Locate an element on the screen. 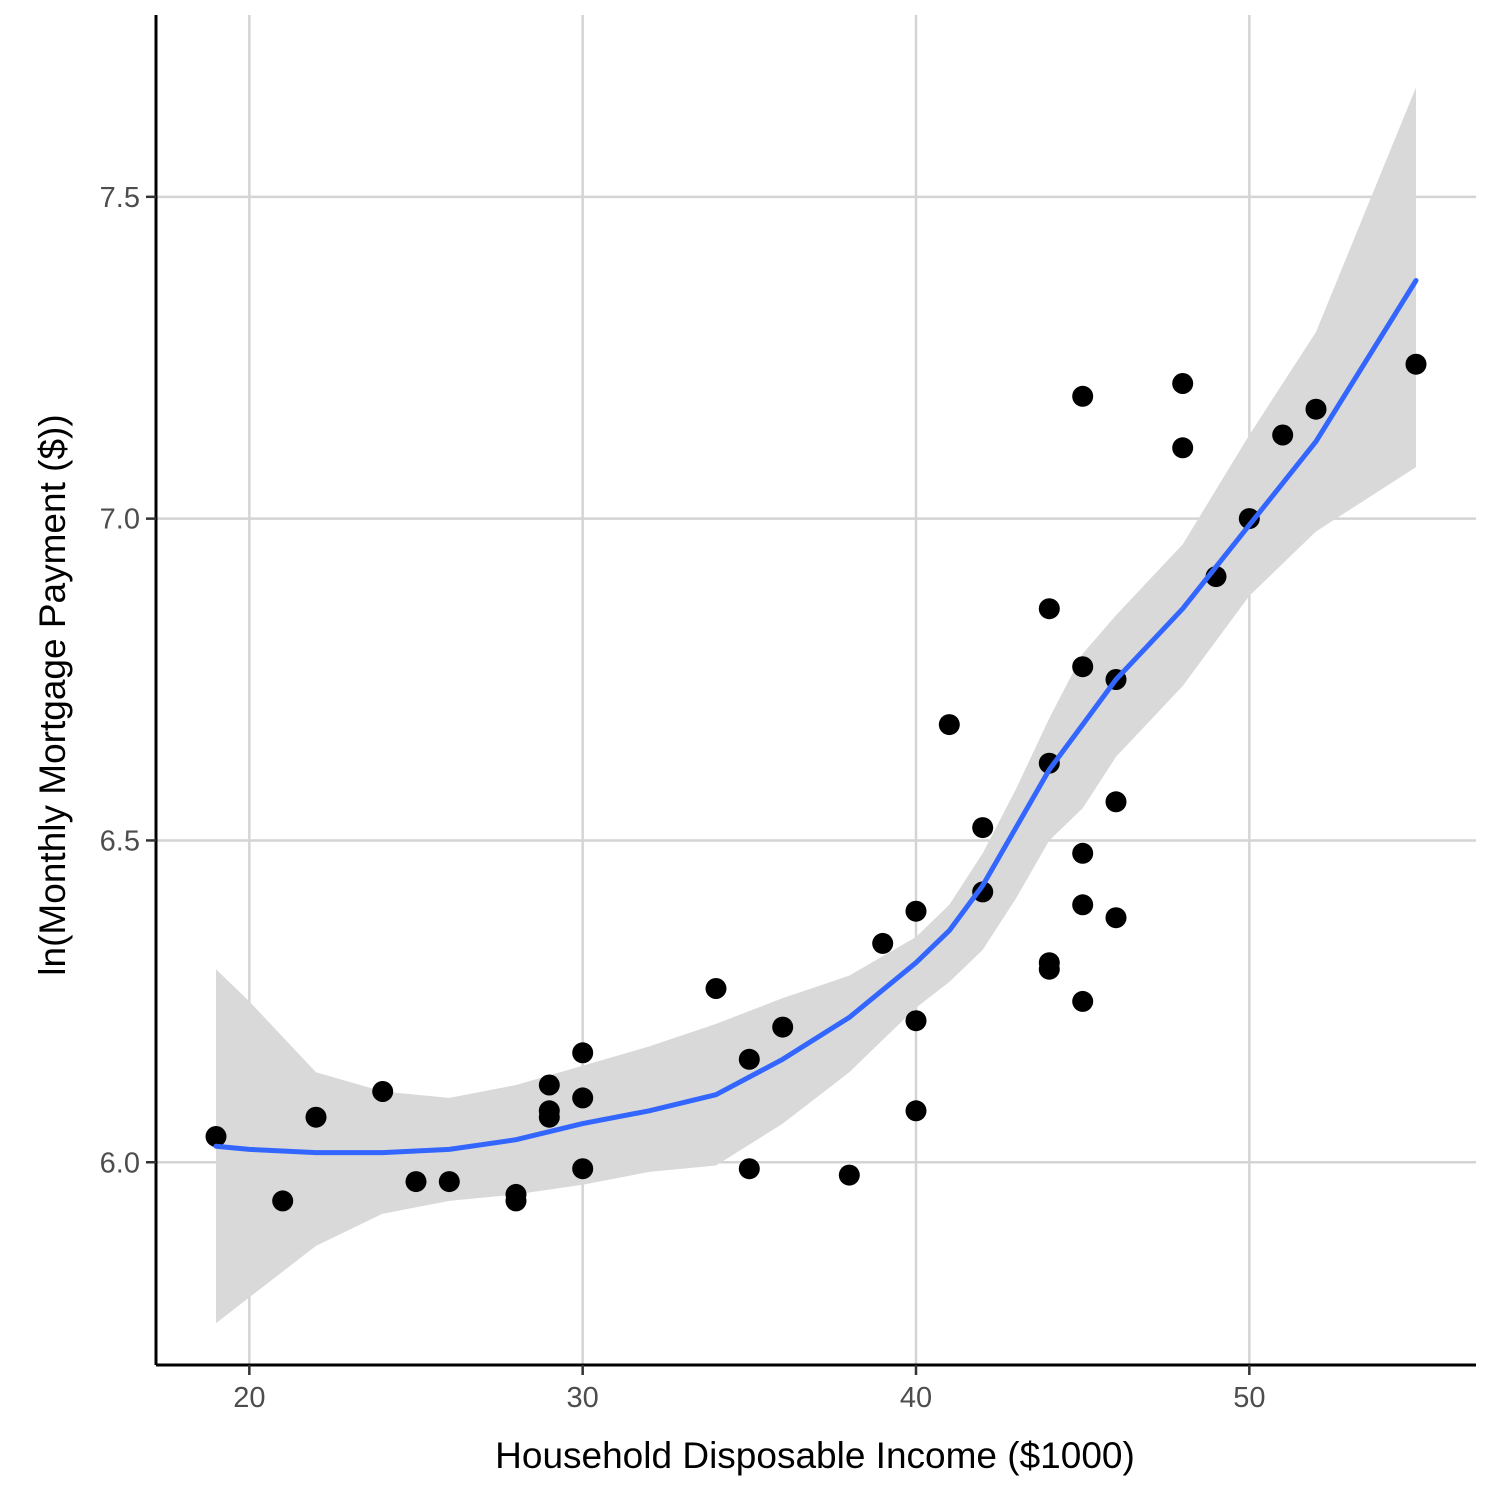 This screenshot has width=1500, height=1500. x-tick-label: 20 is located at coordinates (249, 1398).